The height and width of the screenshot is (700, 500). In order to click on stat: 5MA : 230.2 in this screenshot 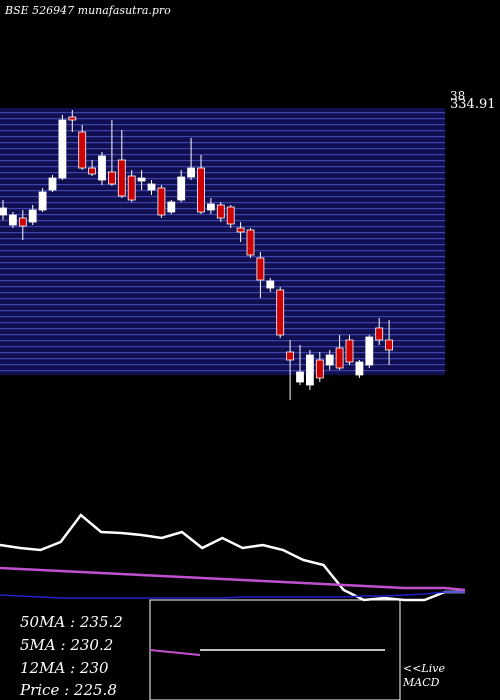, I will do `click(66, 645)`.